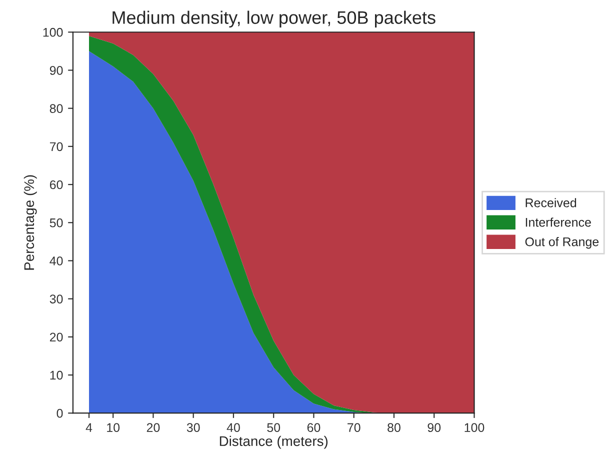 The width and height of the screenshot is (608, 459). What do you see at coordinates (56, 185) in the screenshot?
I see `y-tick-label: 60` at bounding box center [56, 185].